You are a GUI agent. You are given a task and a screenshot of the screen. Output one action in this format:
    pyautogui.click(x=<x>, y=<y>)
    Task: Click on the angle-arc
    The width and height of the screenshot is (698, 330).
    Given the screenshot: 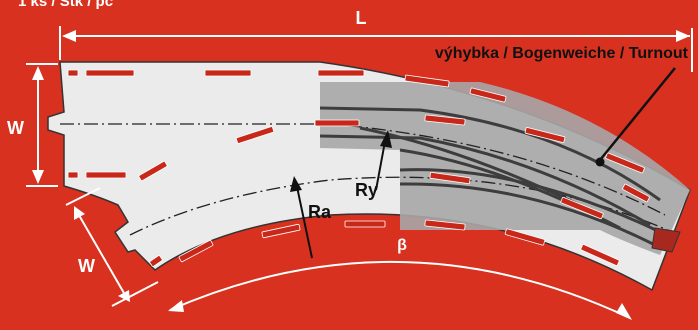 What is the action you would take?
    pyautogui.click(x=400, y=289)
    